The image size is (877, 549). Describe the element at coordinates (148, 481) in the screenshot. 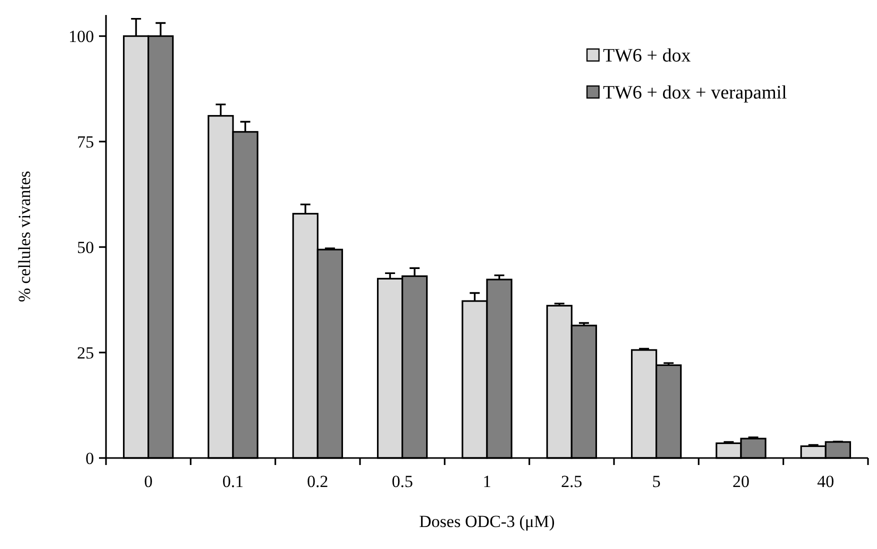

I see `x-tick-label: 0` at that location.